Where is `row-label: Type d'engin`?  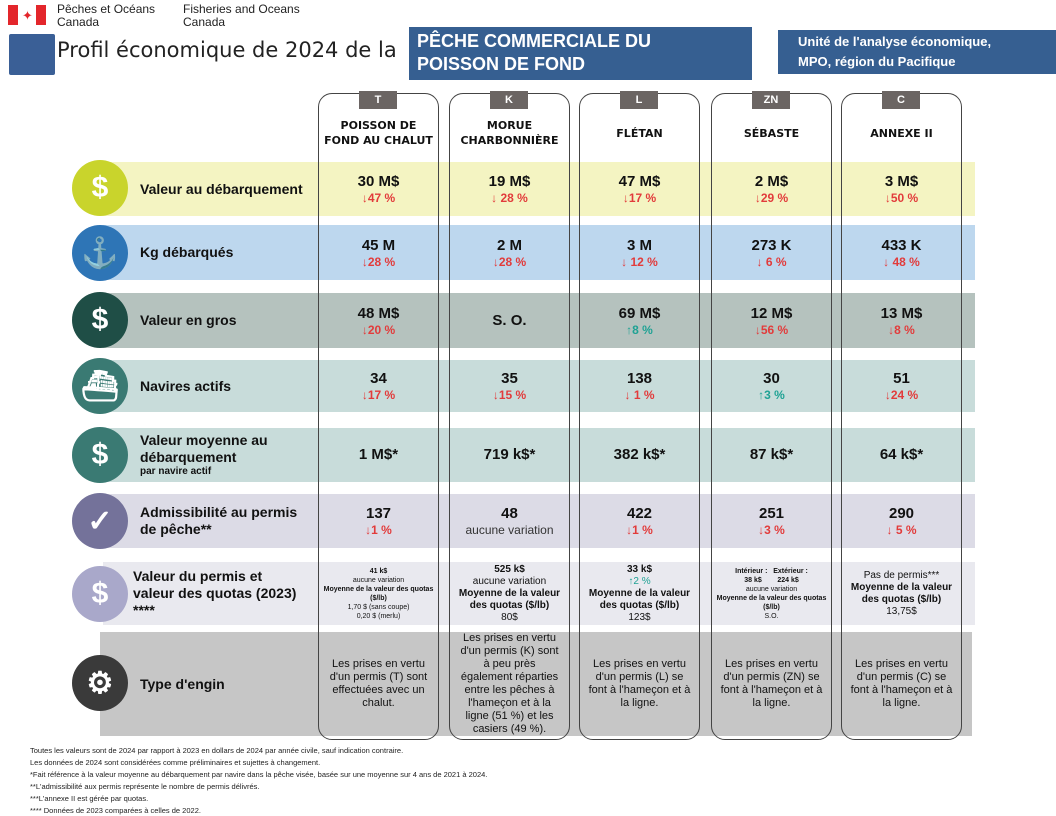 row-label: Type d'engin is located at coordinates (225, 684).